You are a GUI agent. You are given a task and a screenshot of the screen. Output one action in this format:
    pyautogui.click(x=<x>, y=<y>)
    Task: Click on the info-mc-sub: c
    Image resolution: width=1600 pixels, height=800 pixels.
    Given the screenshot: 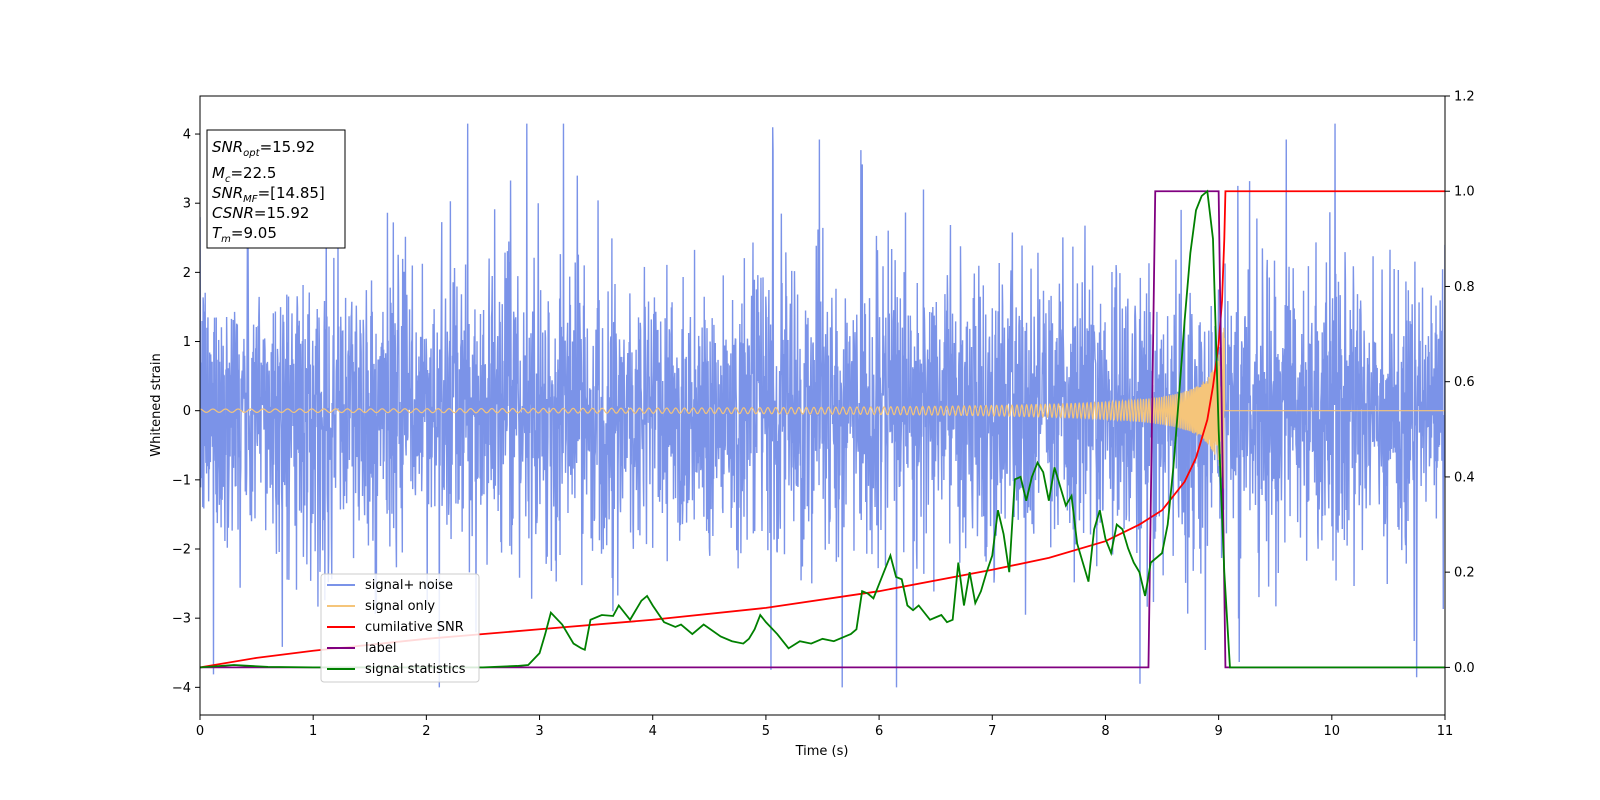 What is the action you would take?
    pyautogui.click(x=228, y=179)
    